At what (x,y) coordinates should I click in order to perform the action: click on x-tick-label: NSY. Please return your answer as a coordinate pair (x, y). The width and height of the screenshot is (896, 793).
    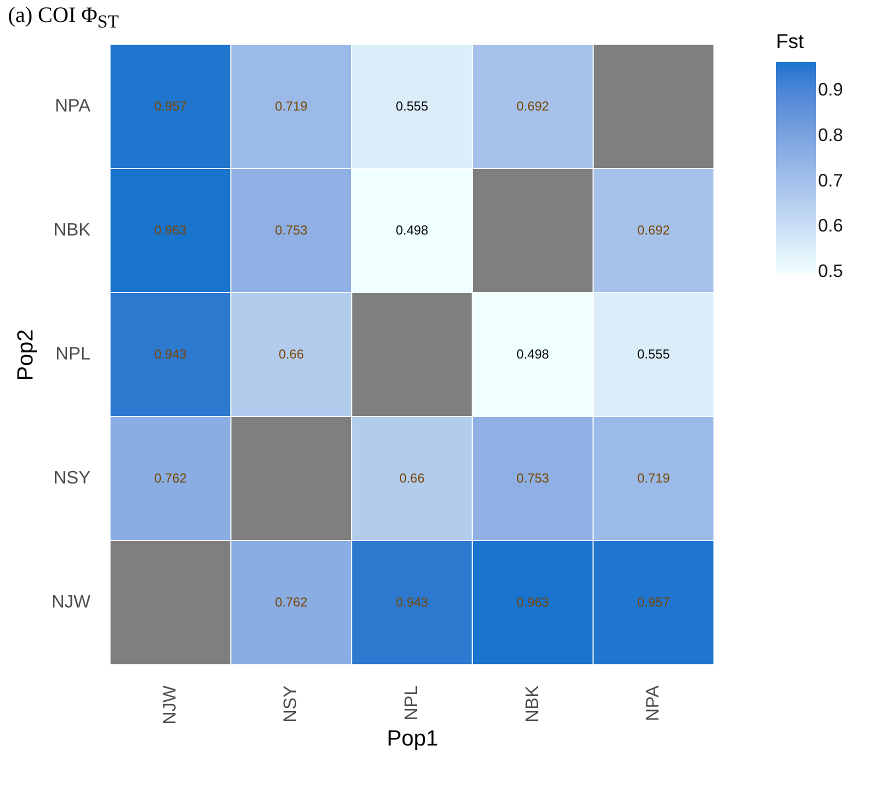
    Looking at the image, I should click on (290, 704).